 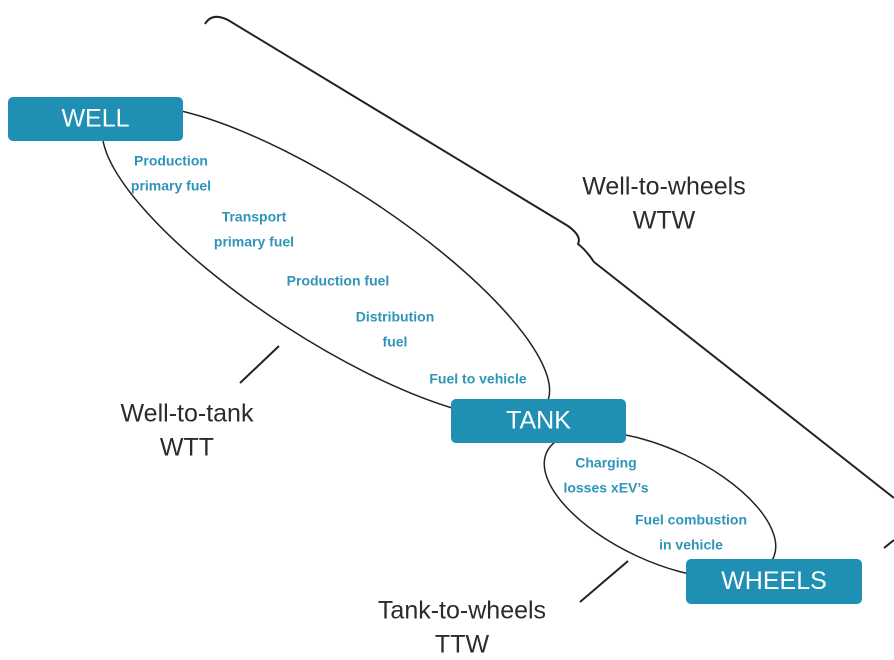 I want to click on stage-label: Well-to-tank, so click(x=187, y=414).